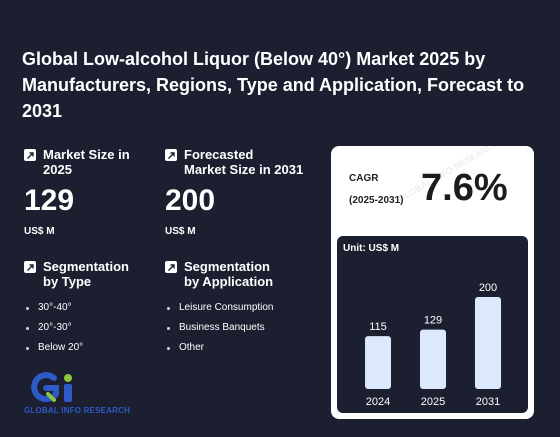 This screenshot has width=560, height=437. What do you see at coordinates (433, 359) in the screenshot?
I see `bar-2025` at bounding box center [433, 359].